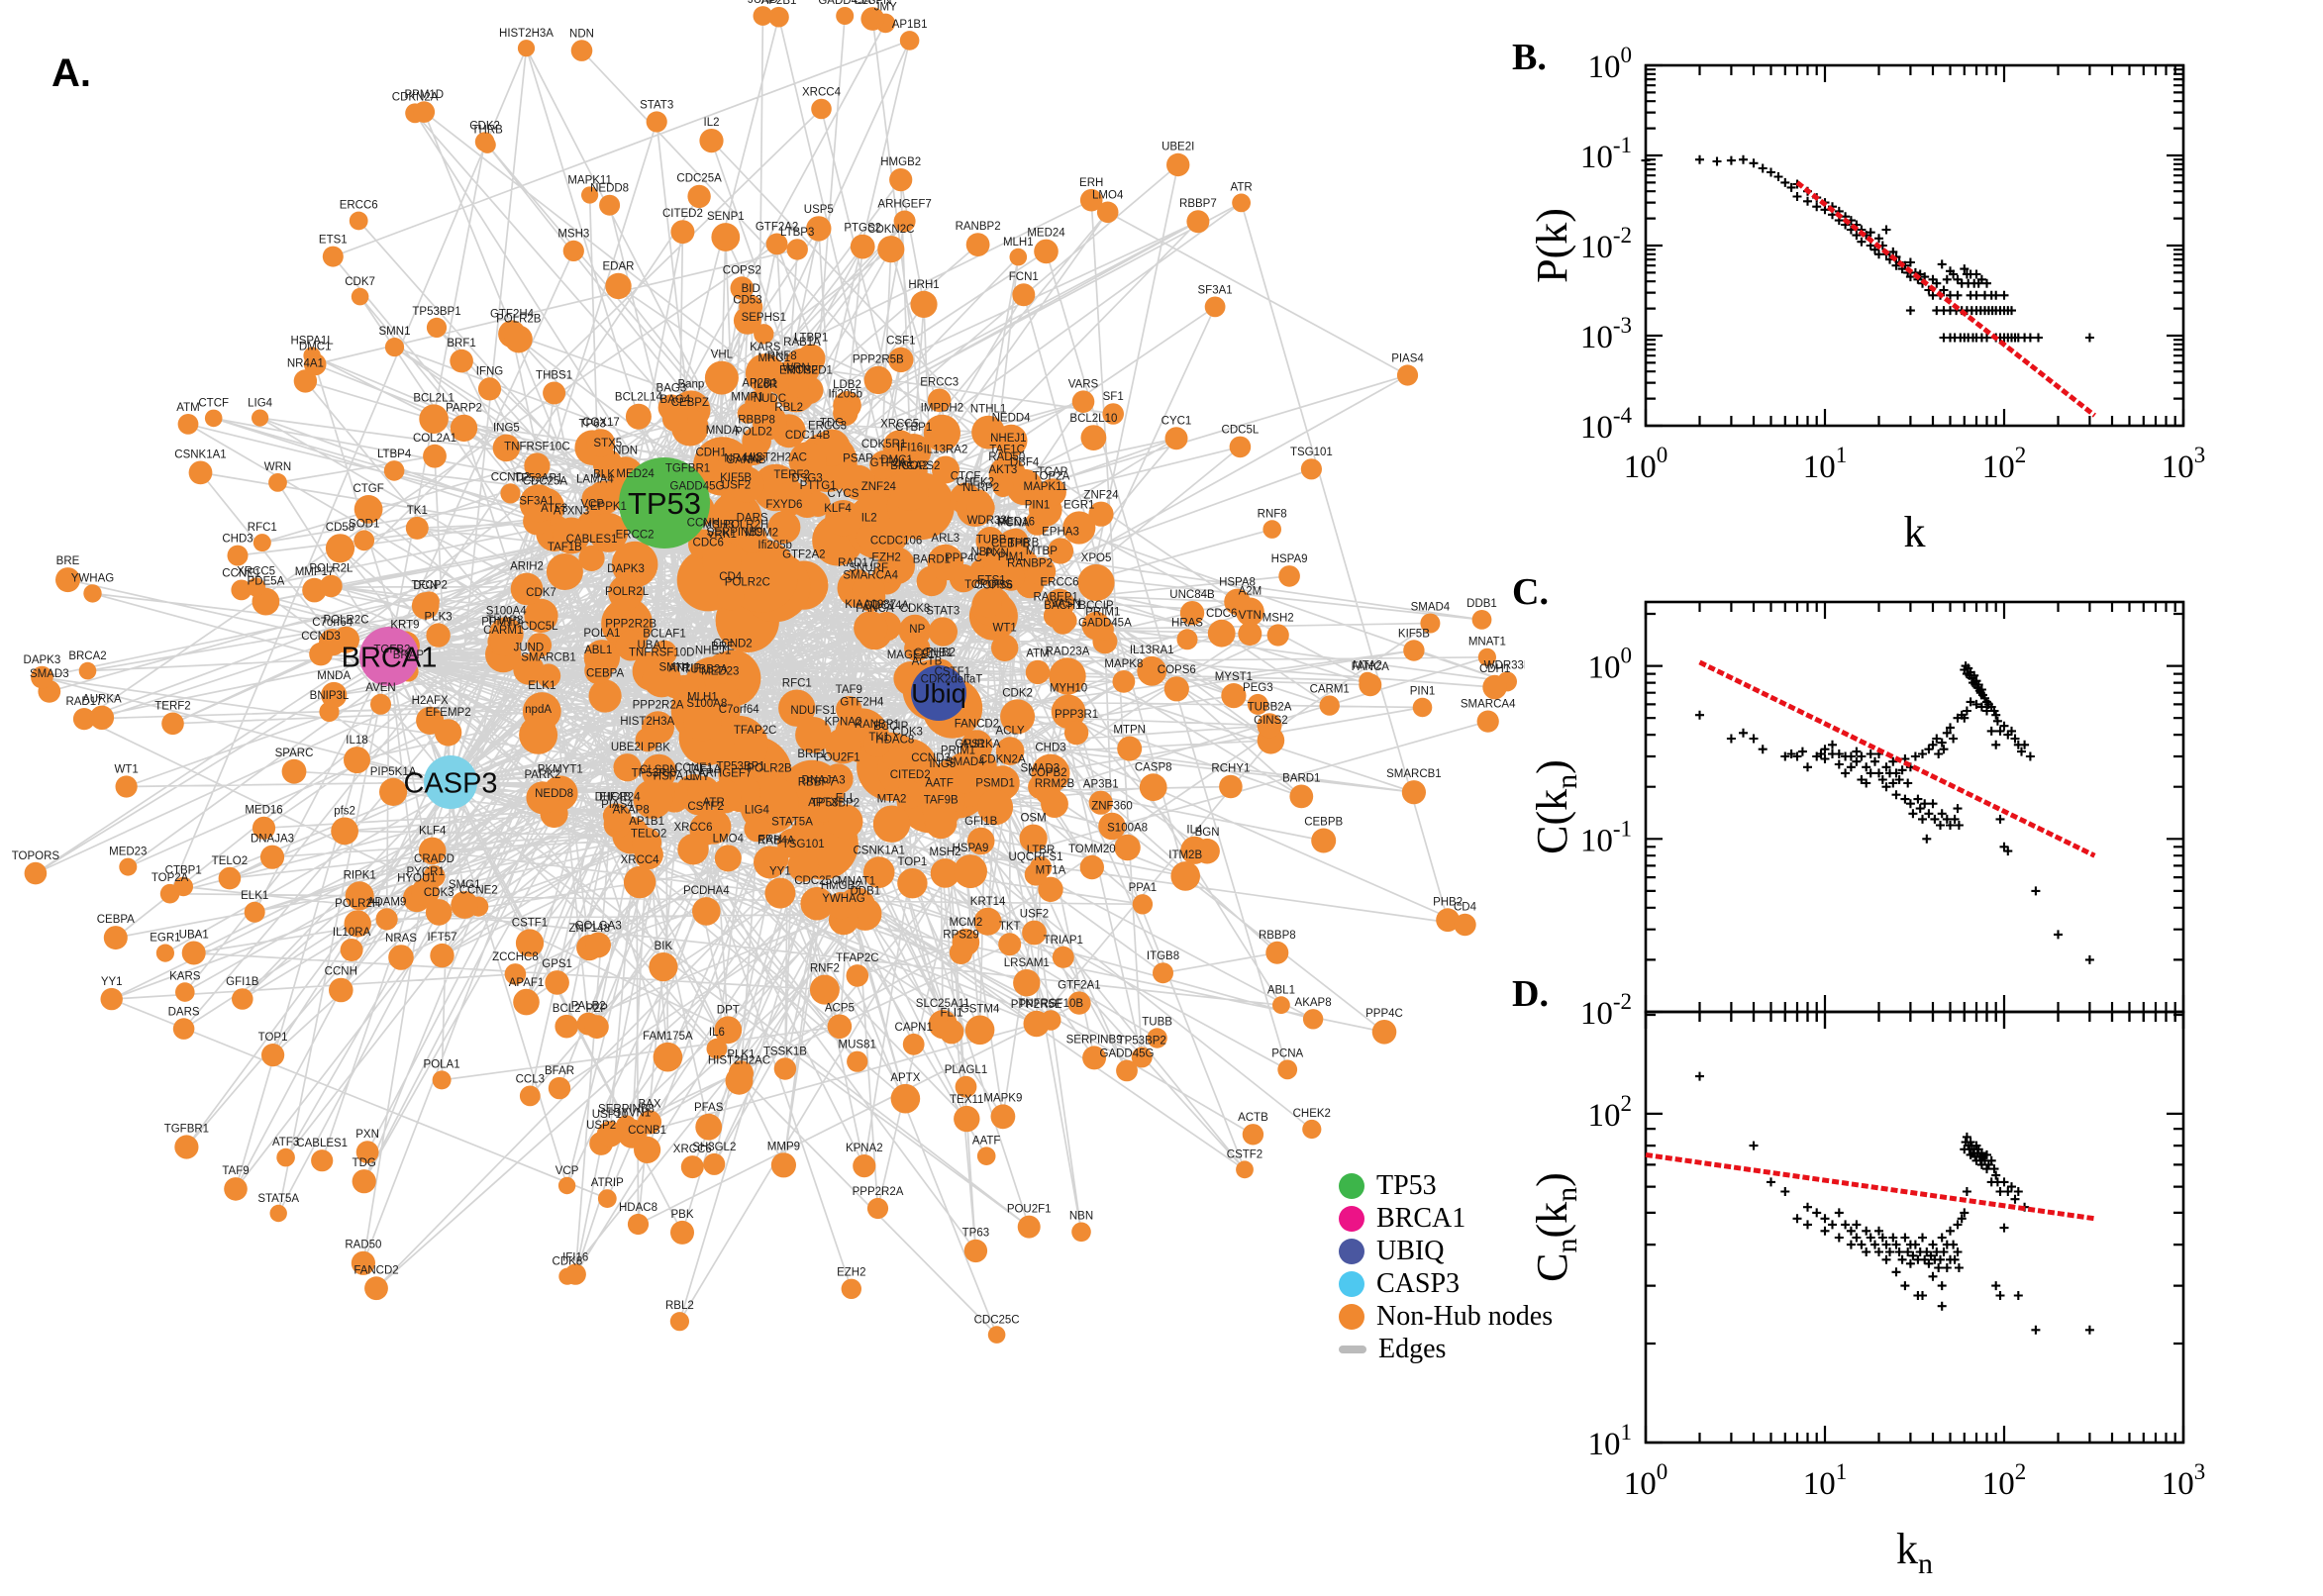 The image size is (2323, 1596). I want to click on svg-text: JMY, so click(698, 777).